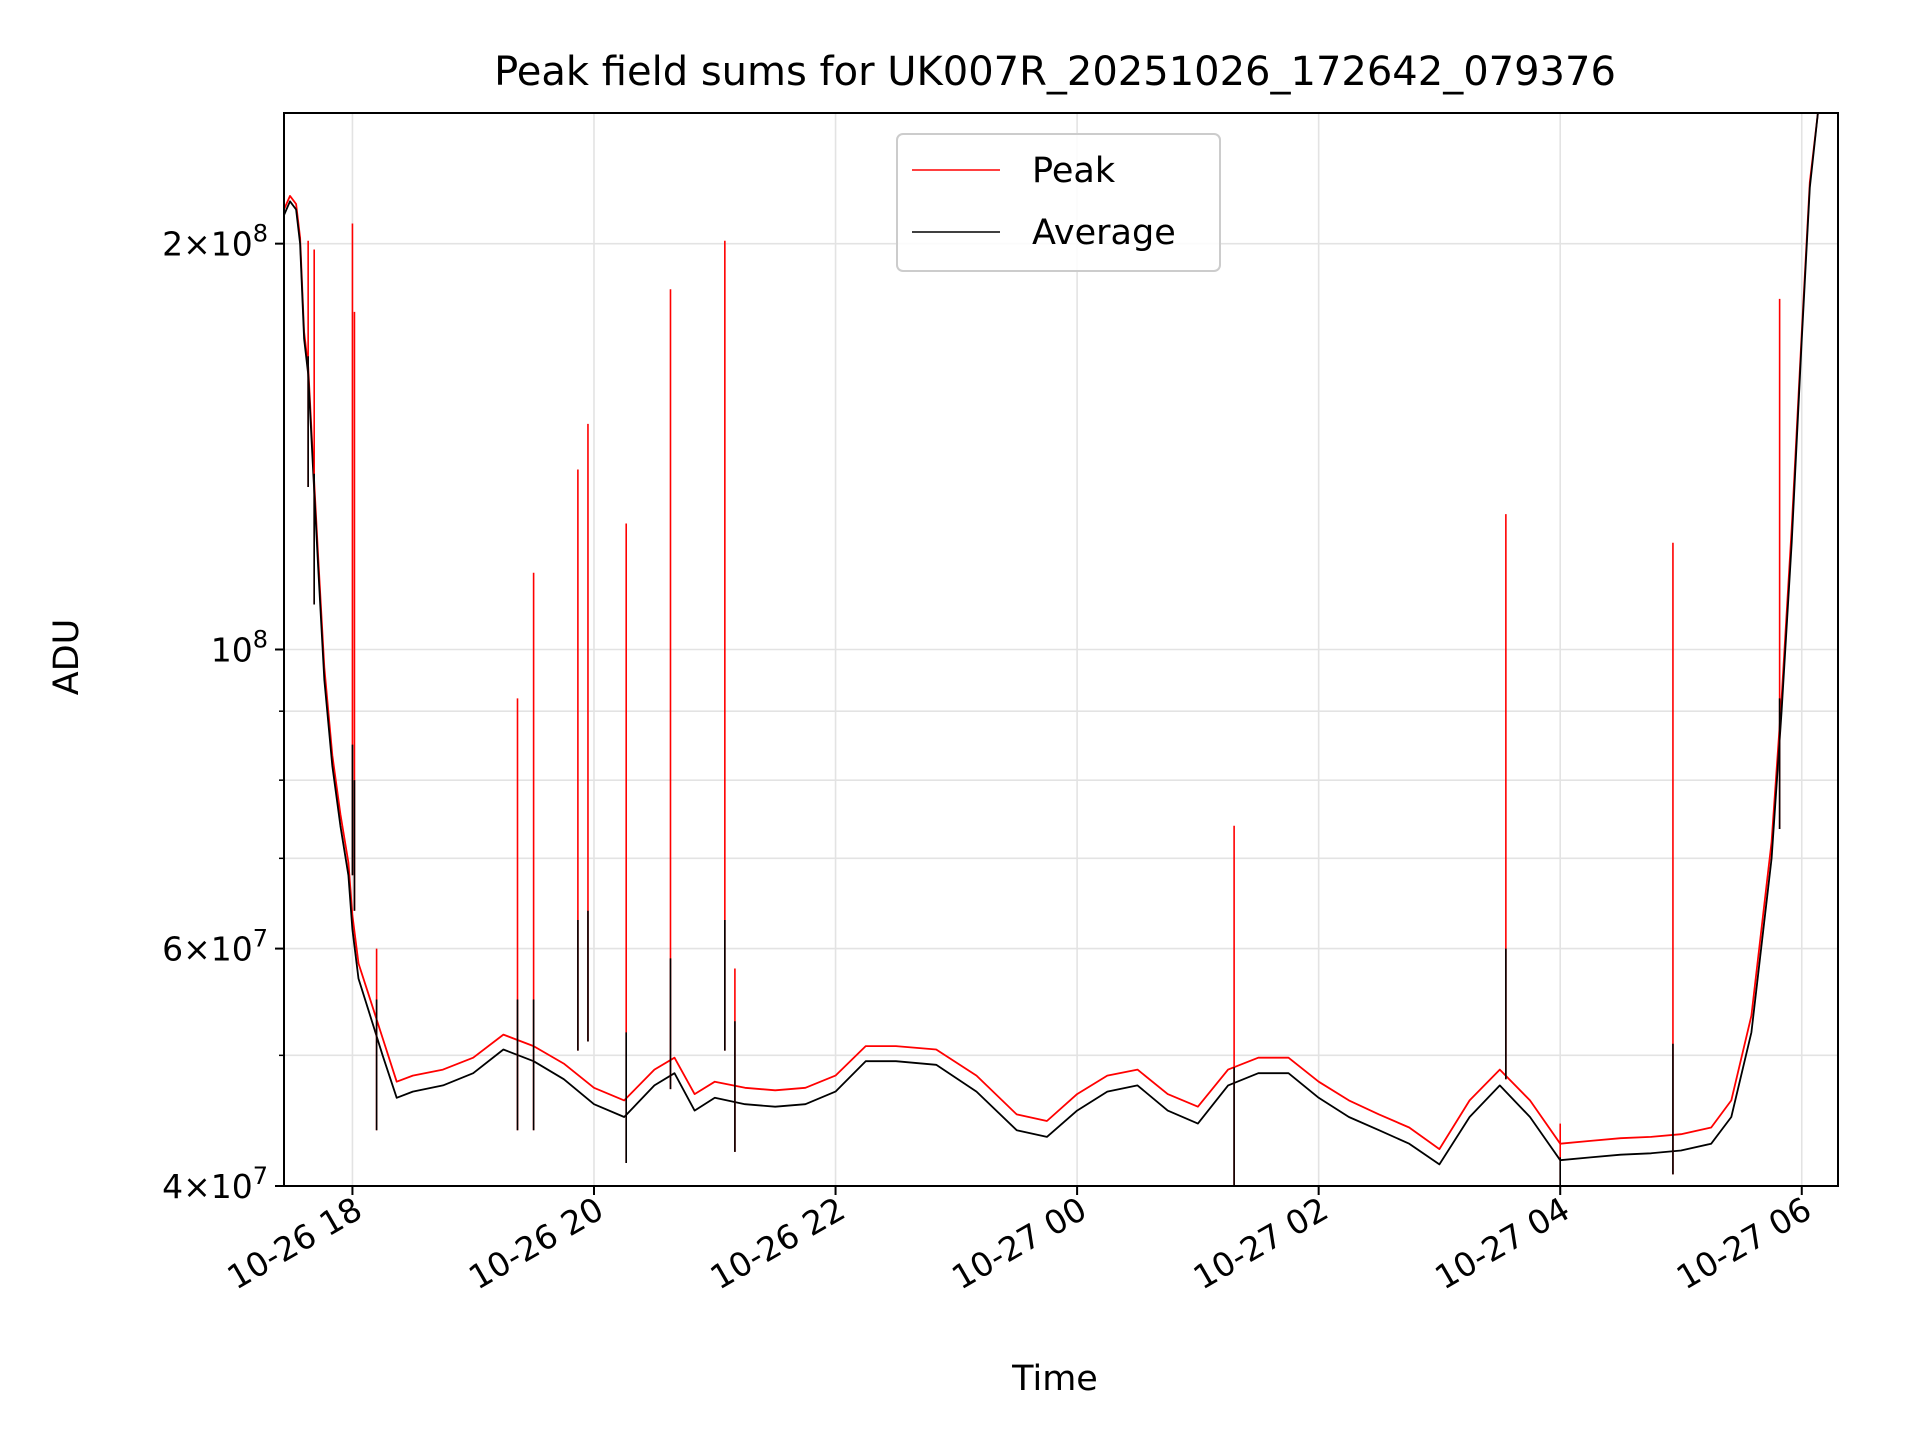 This screenshot has width=1920, height=1440. I want to click on x-tick-label: 10-26 20, so click(536, 1243).